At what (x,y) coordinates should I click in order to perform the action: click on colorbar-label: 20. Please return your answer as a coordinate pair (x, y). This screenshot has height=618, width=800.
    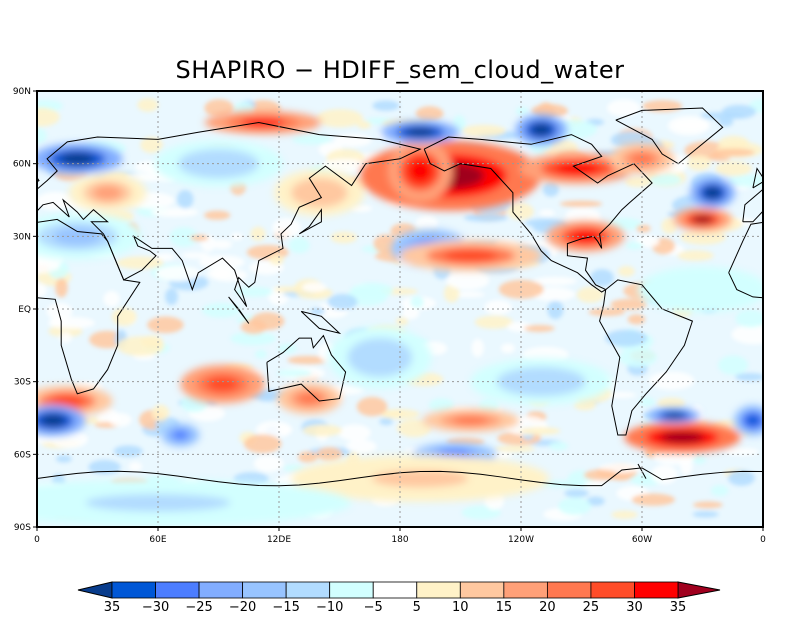
    Looking at the image, I should click on (547, 607).